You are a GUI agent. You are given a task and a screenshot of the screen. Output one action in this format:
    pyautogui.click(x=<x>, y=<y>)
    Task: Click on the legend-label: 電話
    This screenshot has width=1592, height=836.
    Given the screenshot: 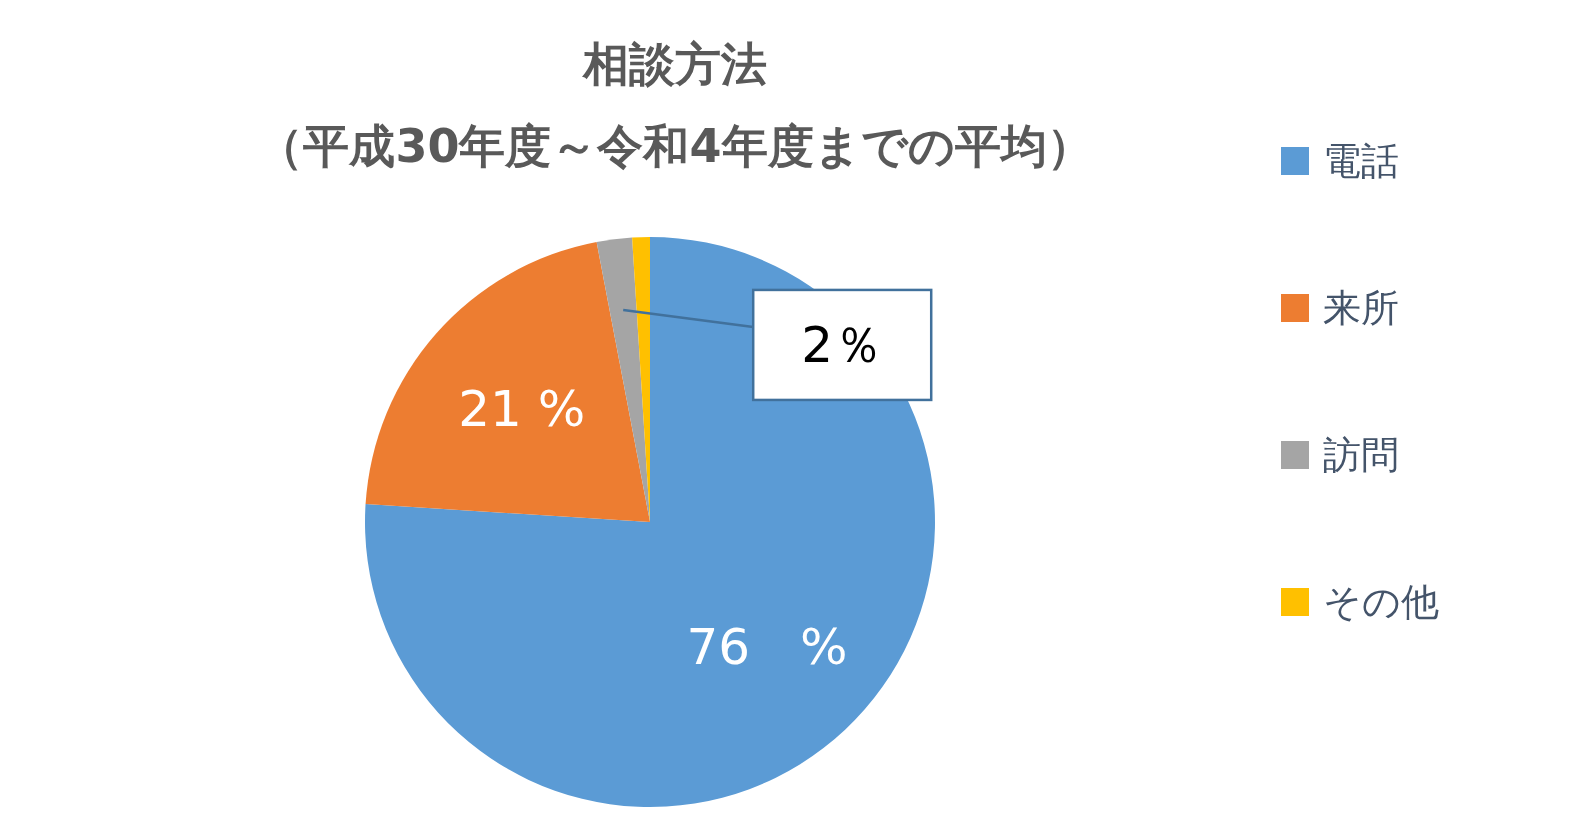 What is the action you would take?
    pyautogui.click(x=1361, y=161)
    